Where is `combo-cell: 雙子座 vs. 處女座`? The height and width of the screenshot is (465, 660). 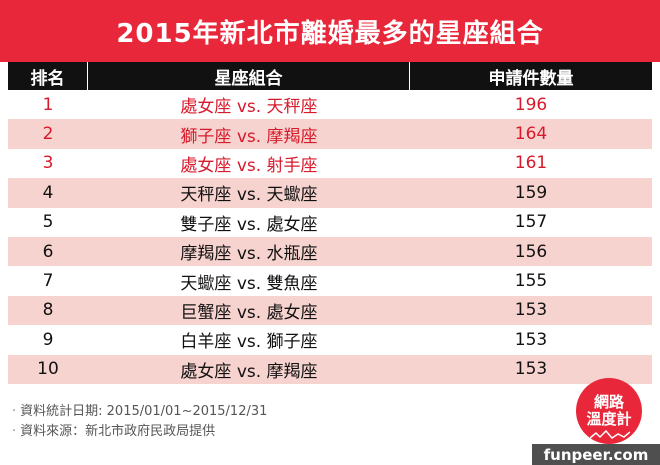
combo-cell: 雙子座 vs. 處女座 is located at coordinates (249, 224).